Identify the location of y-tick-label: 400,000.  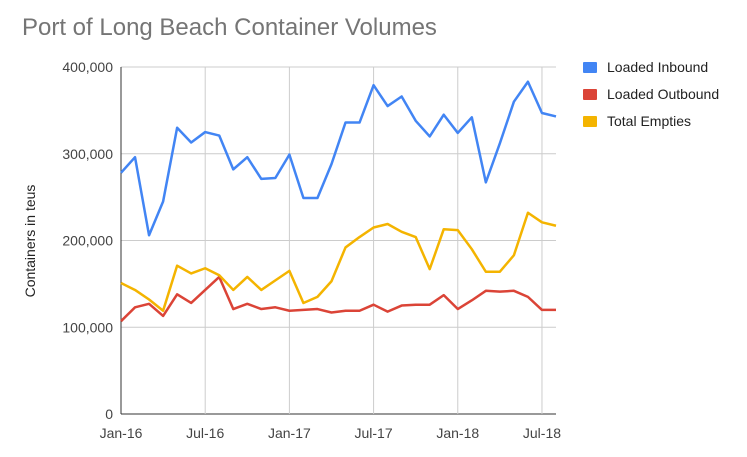
(87, 67).